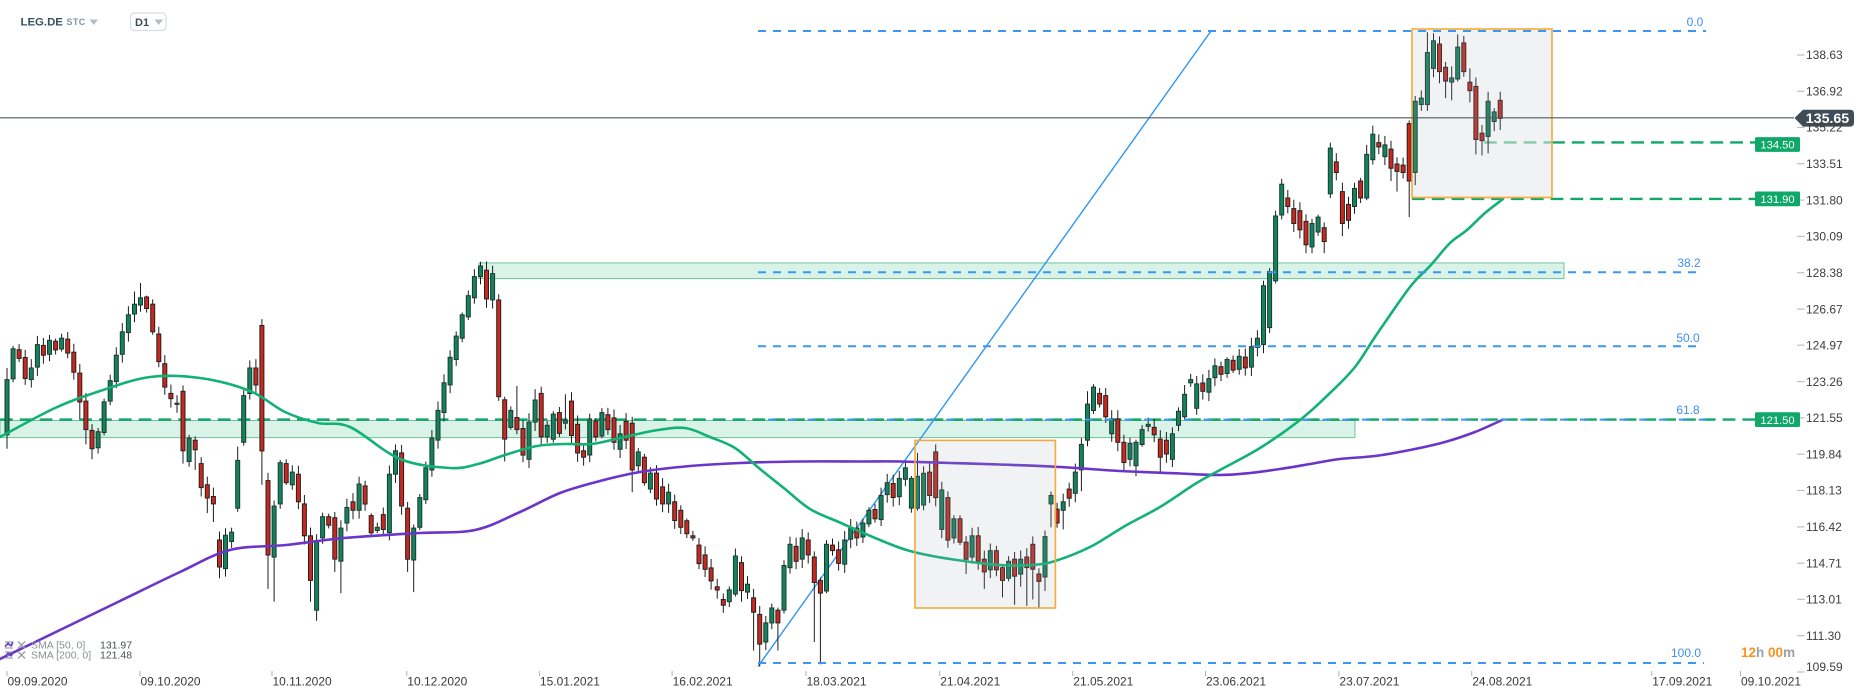 This screenshot has width=1866, height=698. Describe the element at coordinates (1824, 491) in the screenshot. I see `svg-text: 118.13` at that location.